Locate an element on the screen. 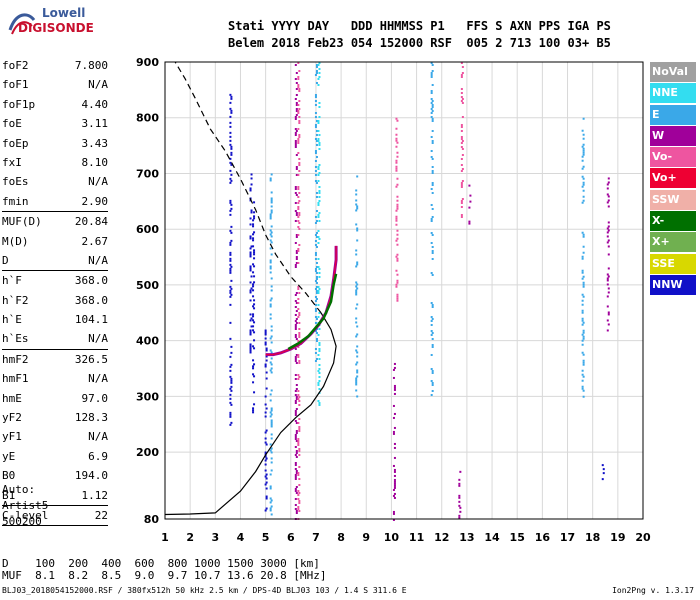  logo-text-digisonde: DIGISONDE is located at coordinates (56, 28).